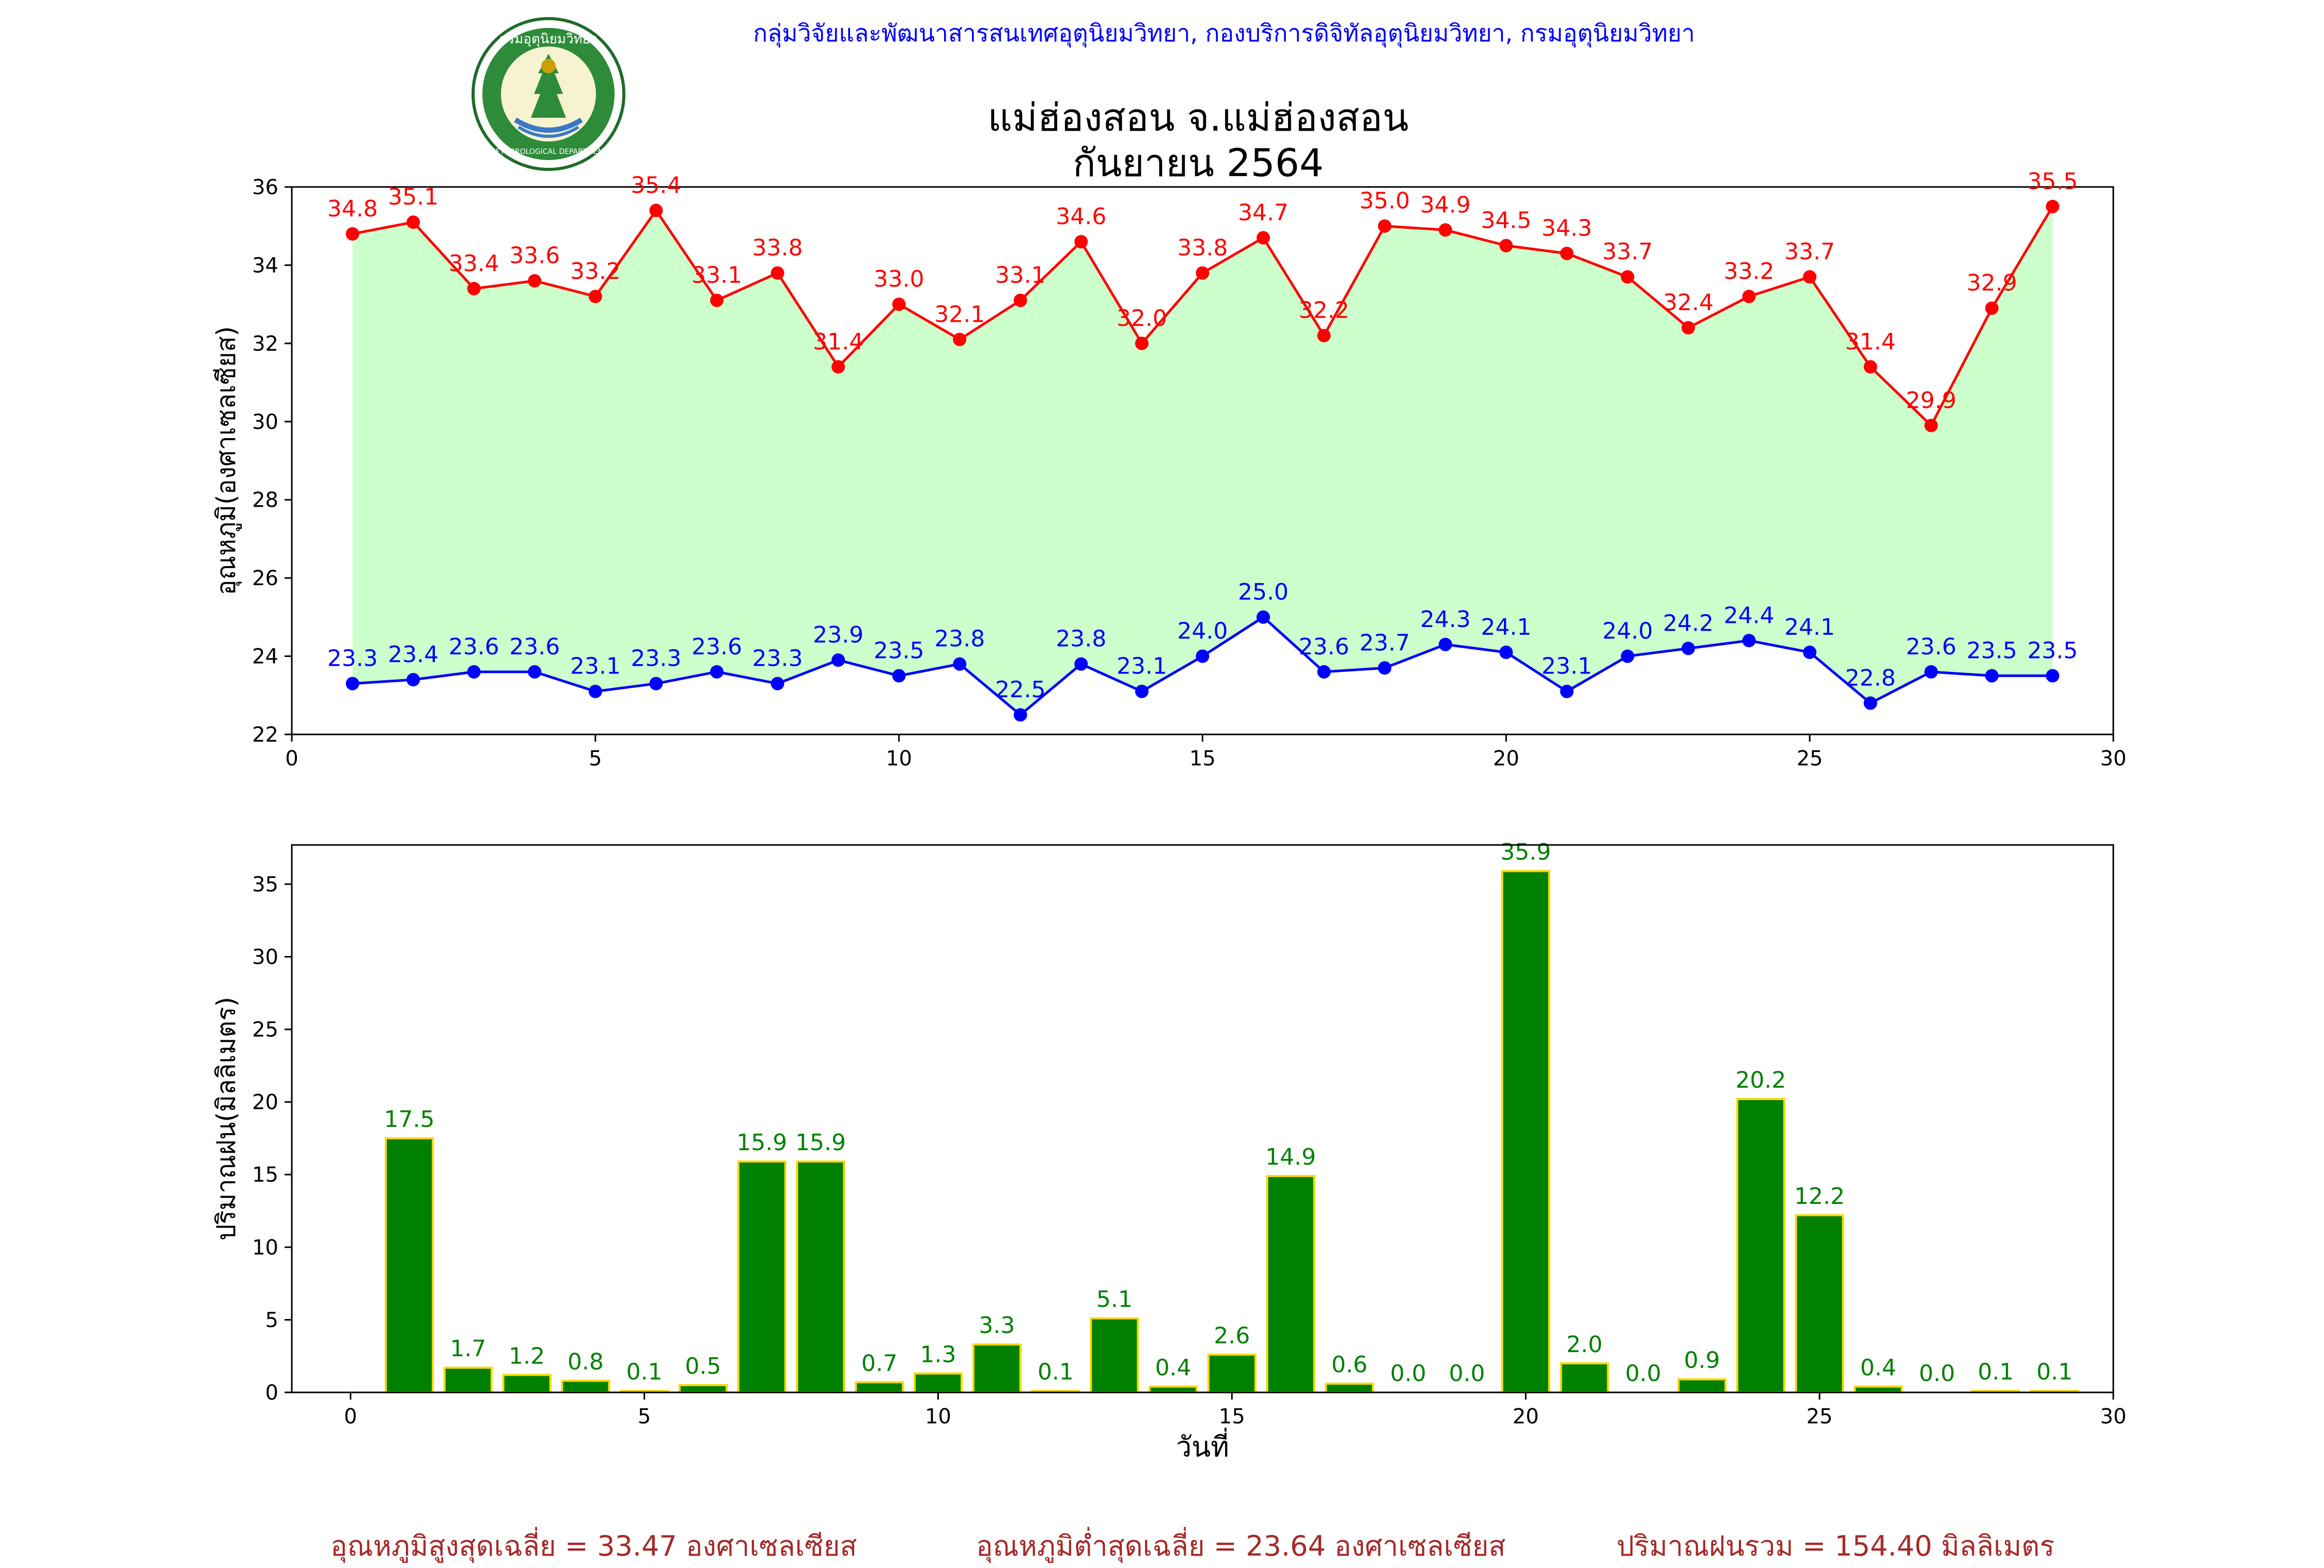 Image resolution: width=2324 pixels, height=1568 pixels. What do you see at coordinates (1820, 1417) in the screenshot?
I see `rain-x-tick-label: 25` at bounding box center [1820, 1417].